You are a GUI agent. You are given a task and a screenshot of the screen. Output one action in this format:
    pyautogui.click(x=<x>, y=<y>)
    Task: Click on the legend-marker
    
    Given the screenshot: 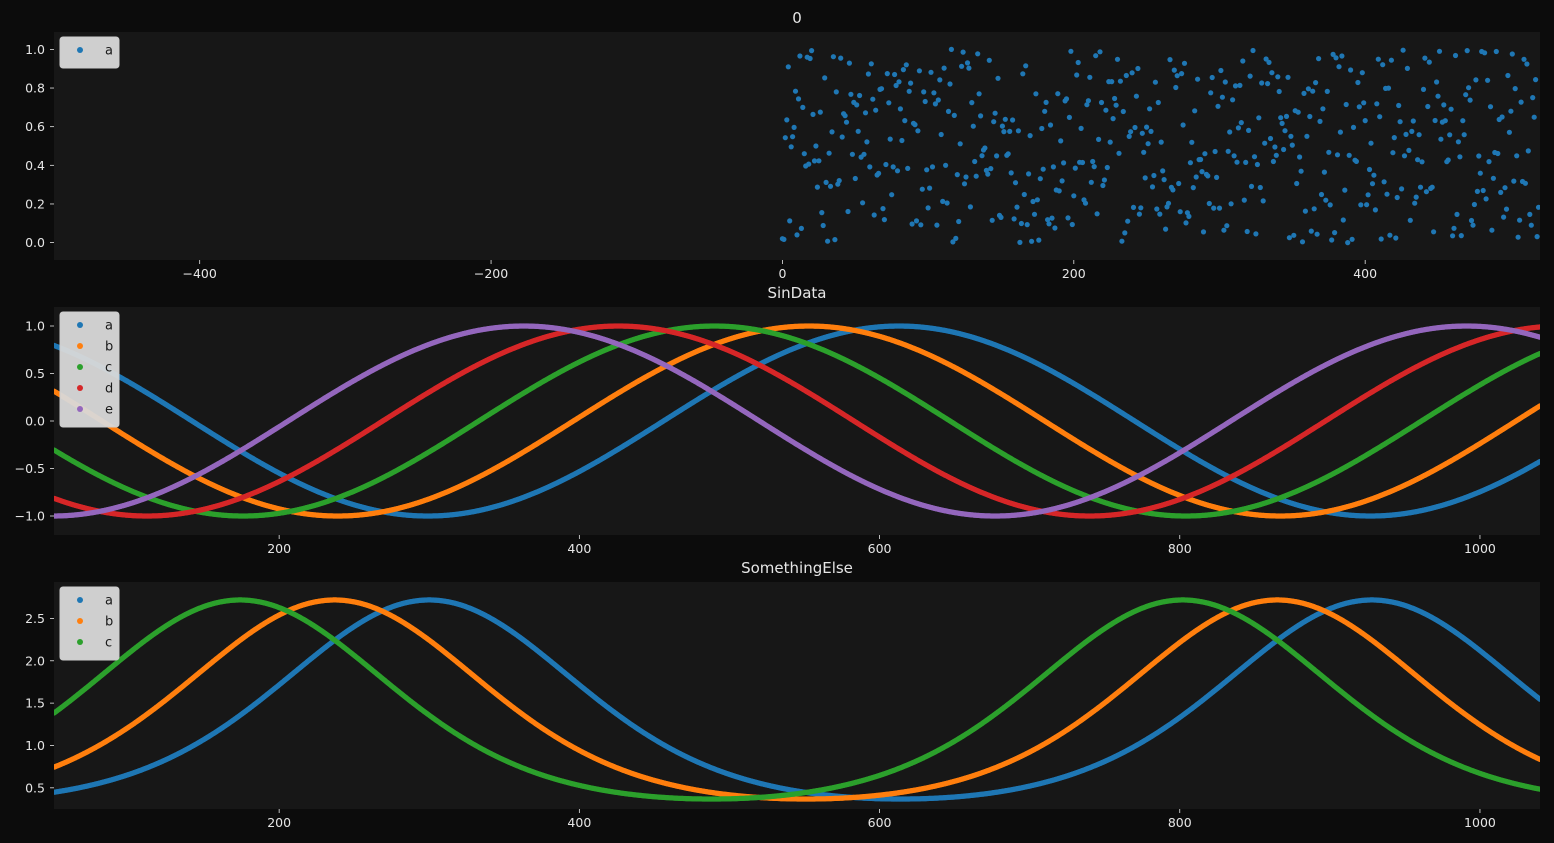 What is the action you would take?
    pyautogui.click(x=80, y=50)
    